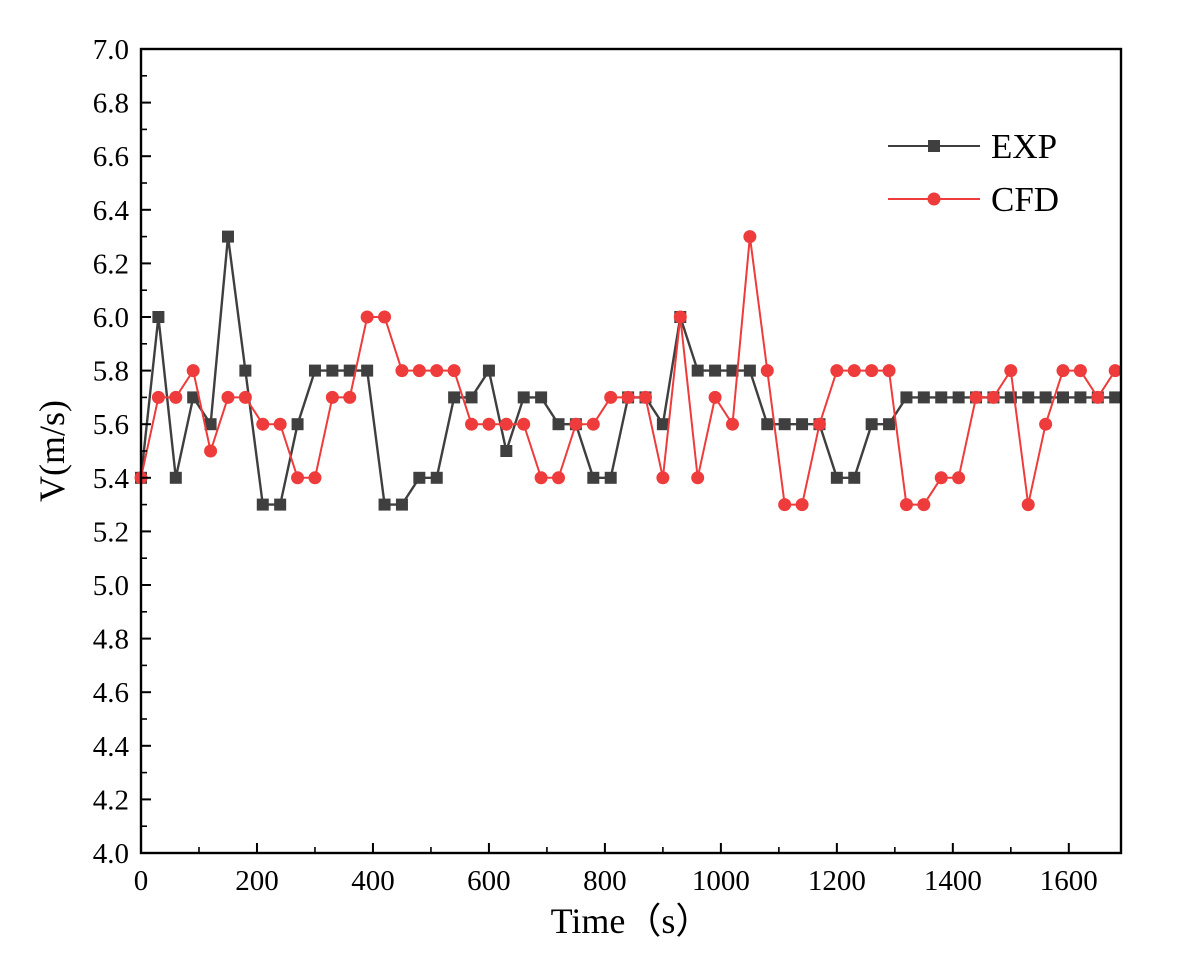 This screenshot has height=975, width=1194. What do you see at coordinates (111, 50) in the screenshot?
I see `y-tick-label: 7.0` at bounding box center [111, 50].